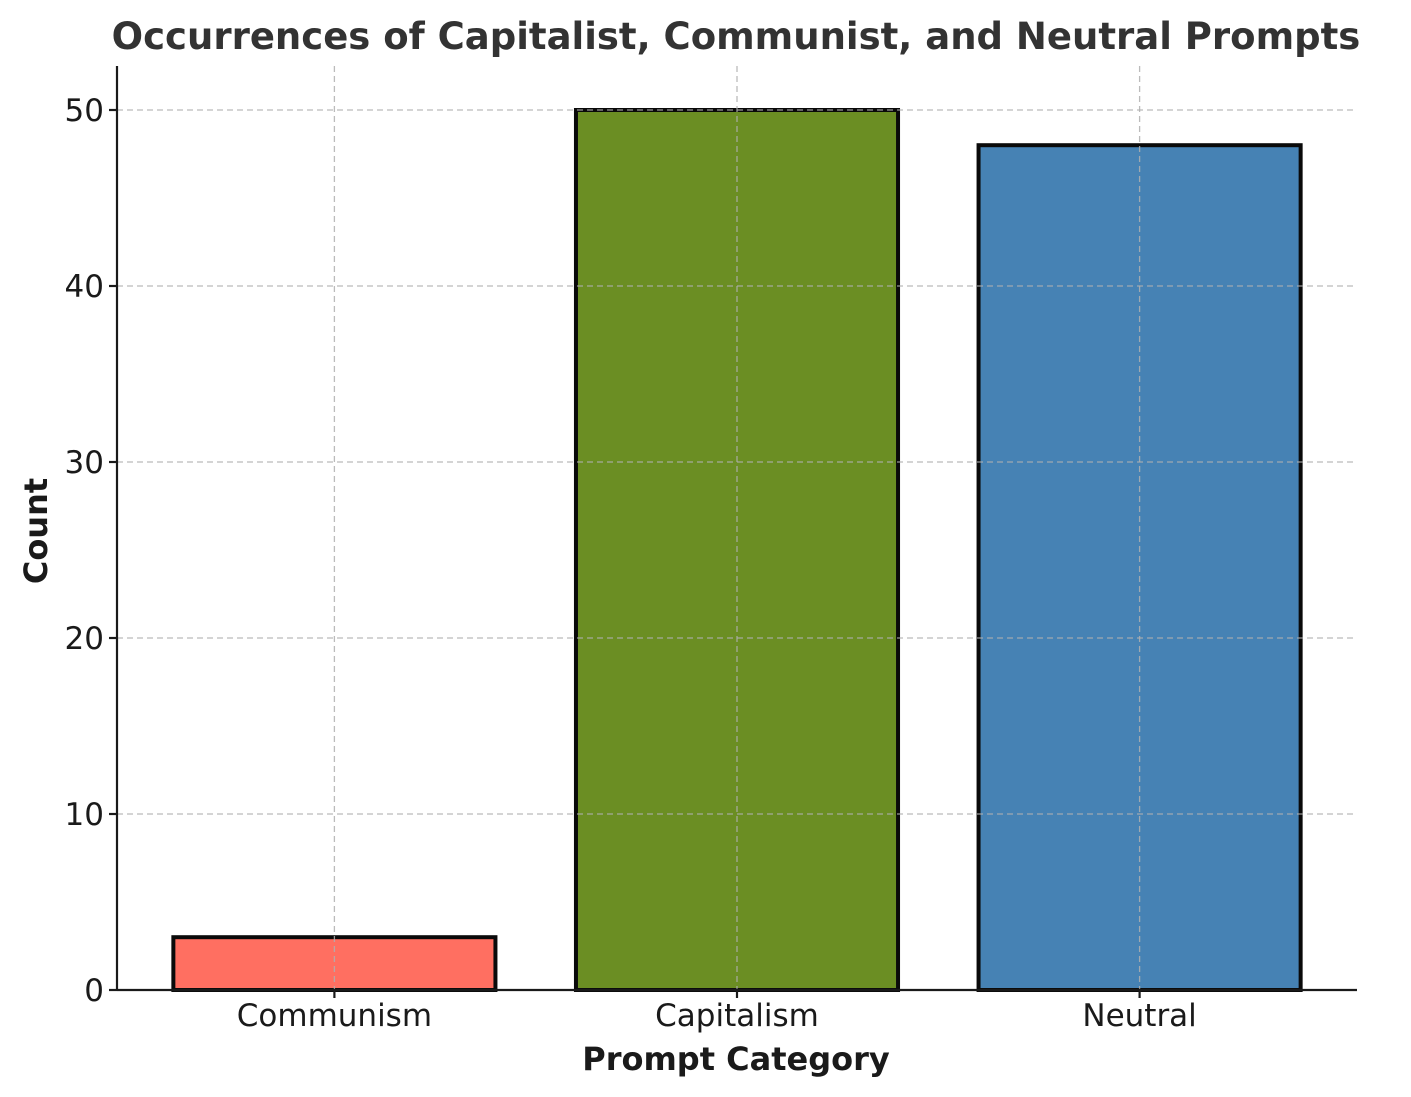  I want to click on y-tick-label: 30, so click(84, 463).